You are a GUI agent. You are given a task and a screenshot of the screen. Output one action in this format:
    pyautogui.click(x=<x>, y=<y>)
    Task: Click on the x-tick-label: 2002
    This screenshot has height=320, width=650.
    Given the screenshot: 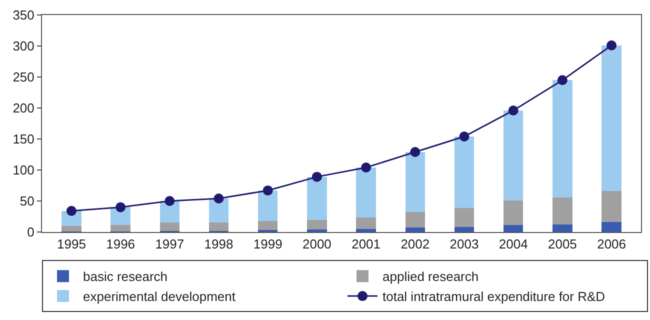 What is the action you would take?
    pyautogui.click(x=415, y=244)
    